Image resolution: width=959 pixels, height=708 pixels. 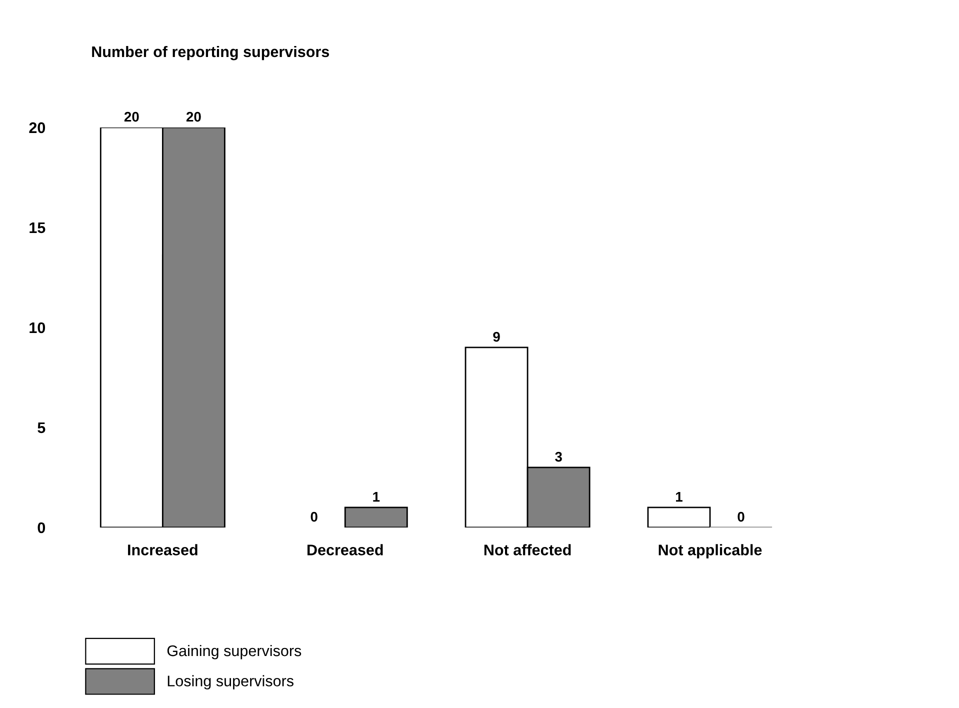 What do you see at coordinates (37, 128) in the screenshot?
I see `y-tick-label: 20` at bounding box center [37, 128].